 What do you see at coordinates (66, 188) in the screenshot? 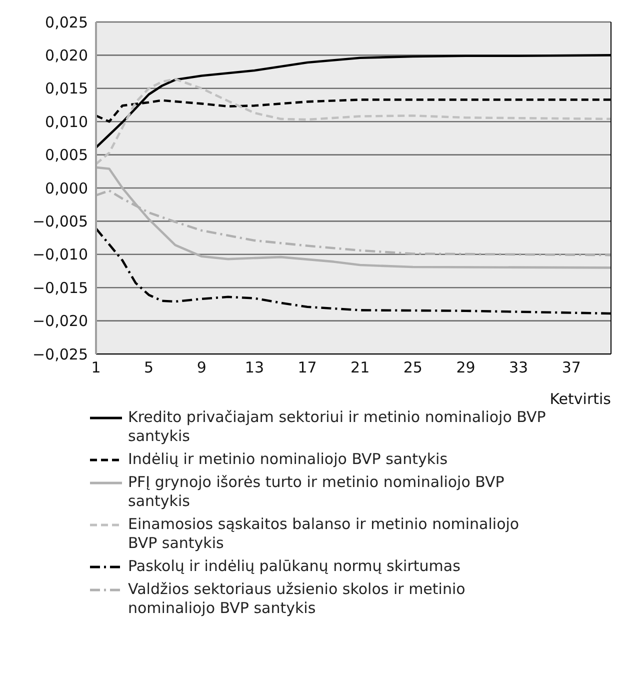
I see `y-tick-label: 0,000` at bounding box center [66, 188].